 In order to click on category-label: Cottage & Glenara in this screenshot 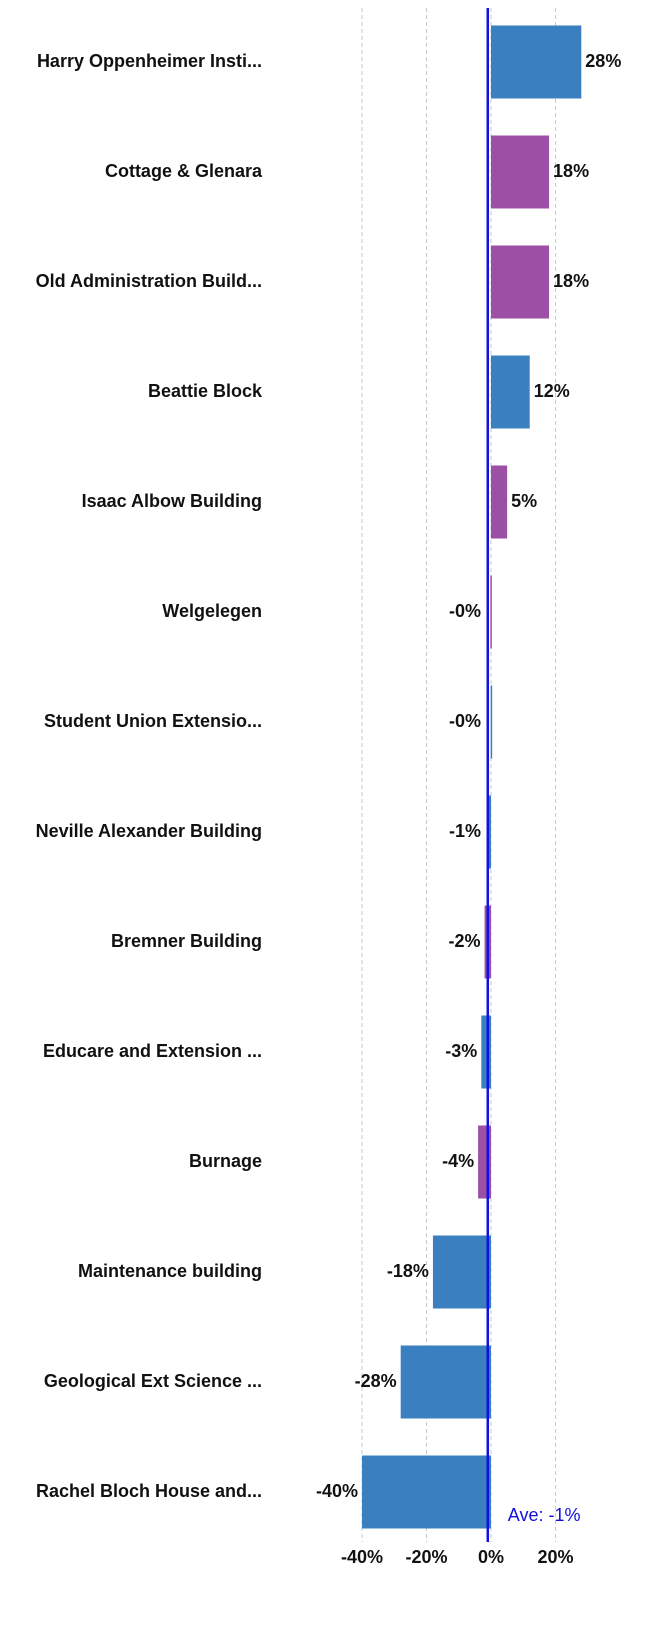, I will do `click(184, 171)`.